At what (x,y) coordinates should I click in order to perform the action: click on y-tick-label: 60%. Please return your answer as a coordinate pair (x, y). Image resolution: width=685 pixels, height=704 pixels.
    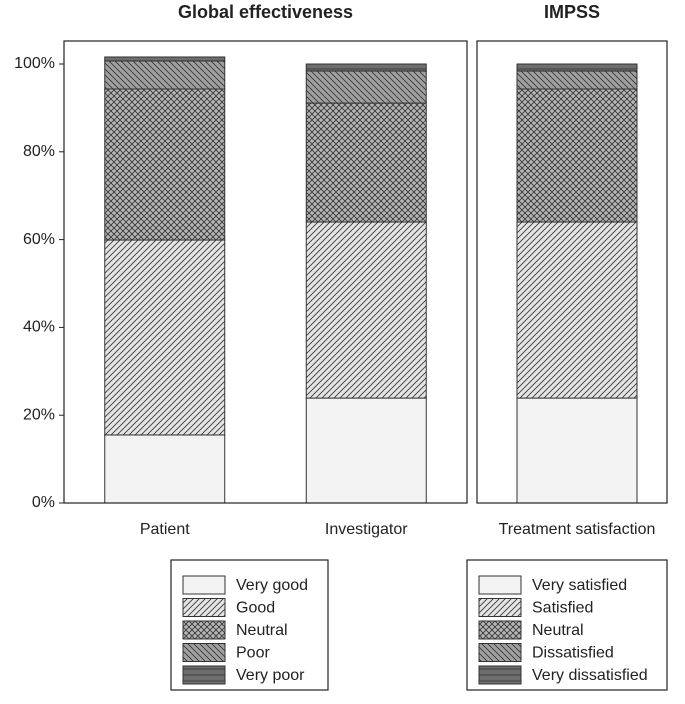
    Looking at the image, I should click on (39, 239).